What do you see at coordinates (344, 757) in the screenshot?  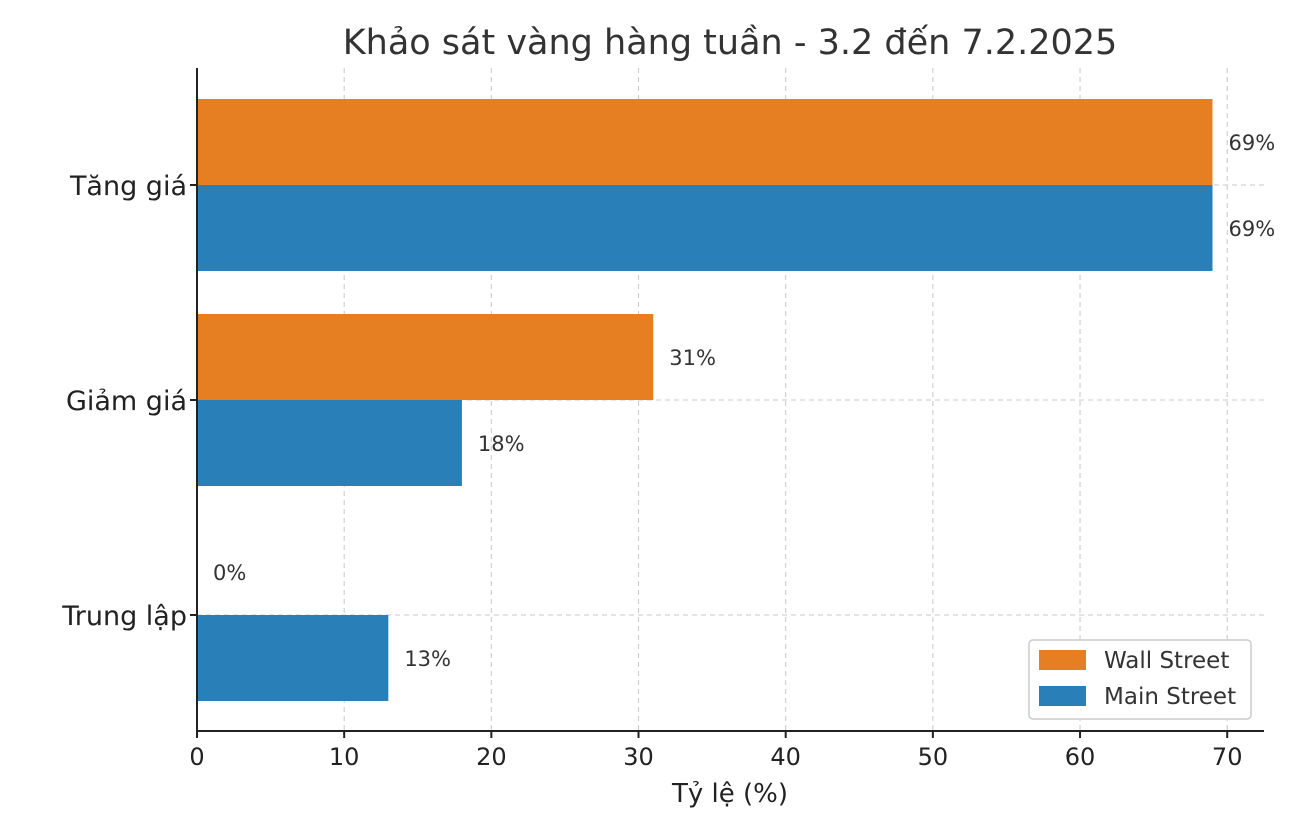 I see `x-tick-label: 10` at bounding box center [344, 757].